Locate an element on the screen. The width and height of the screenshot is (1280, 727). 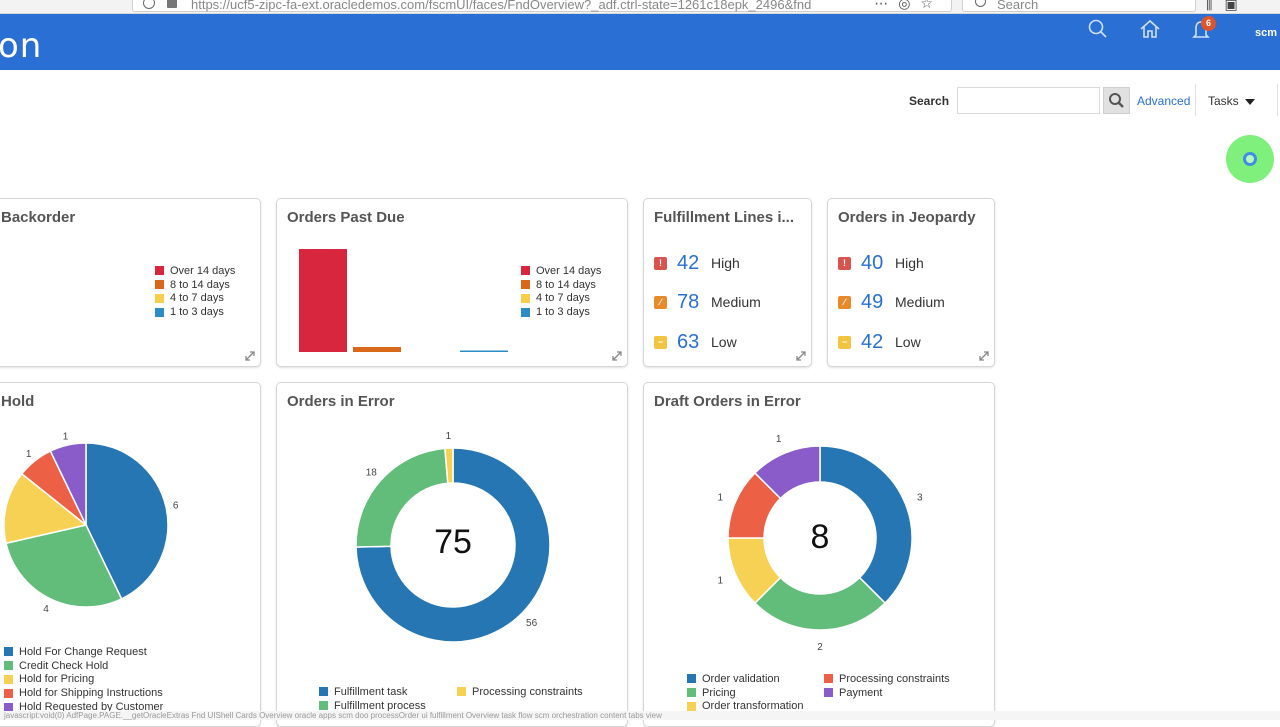
severity-row-medium: ⁄ 49 Medium is located at coordinates (891, 302).